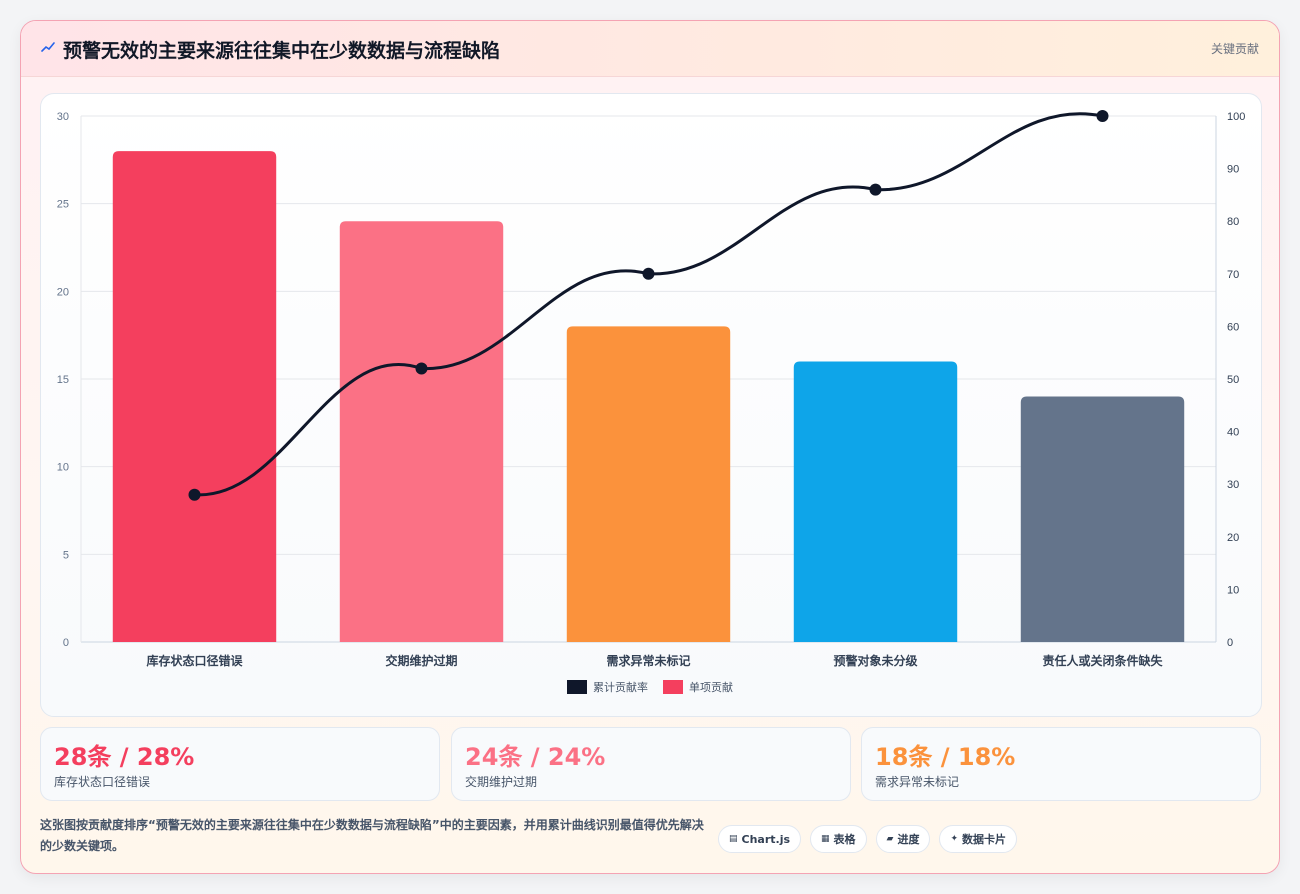  Describe the element at coordinates (501, 782) in the screenshot. I see `kpi-label: 交期维护过期` at that location.